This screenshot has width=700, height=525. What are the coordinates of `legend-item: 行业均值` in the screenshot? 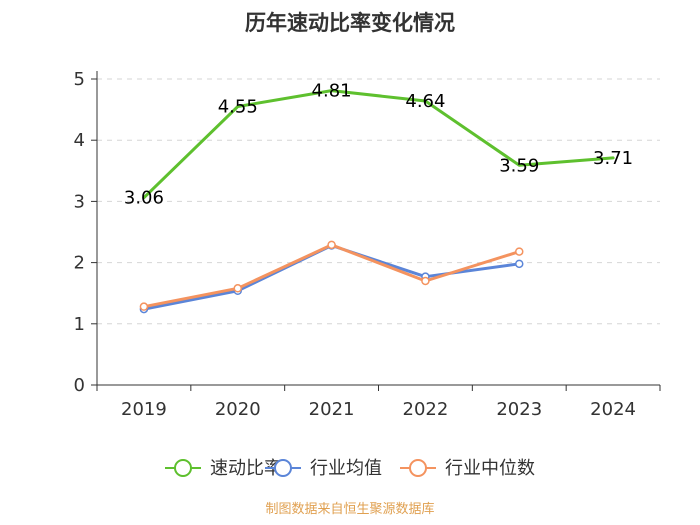 It's located at (323, 468).